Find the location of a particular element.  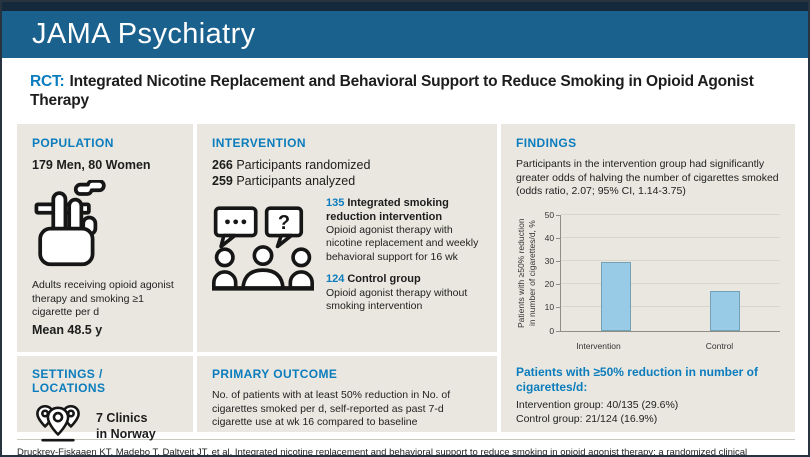

study-type-tag: RCT: is located at coordinates (47, 81).